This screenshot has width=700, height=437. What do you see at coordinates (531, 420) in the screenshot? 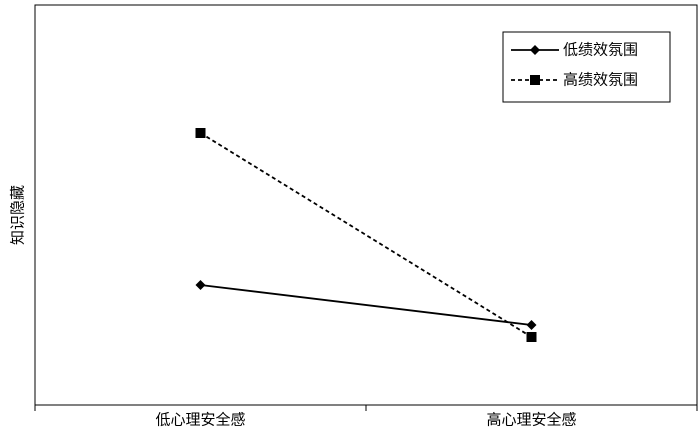
I see `x-tick-label: 高心理安全感` at bounding box center [531, 420].